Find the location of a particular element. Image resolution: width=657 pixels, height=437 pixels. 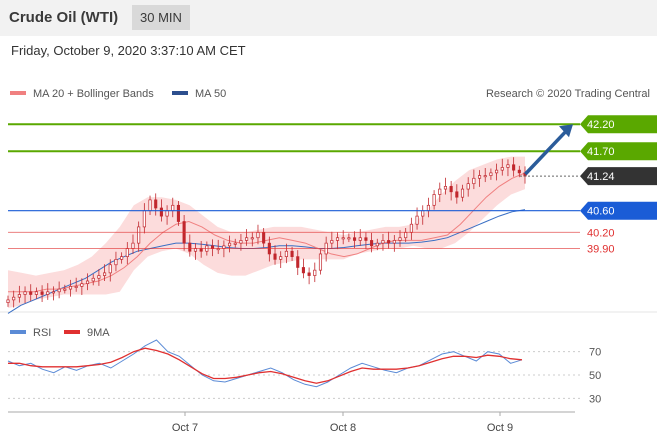

rsi-plot-area: 70 50 30 is located at coordinates (304, 372).